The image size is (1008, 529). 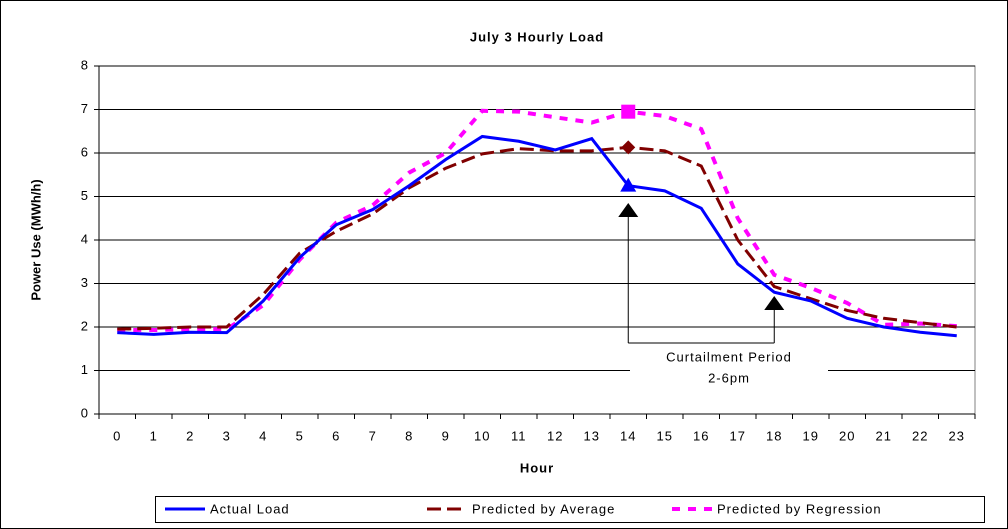 I want to click on y-axis-title: Power Use (MWh/h), so click(x=35, y=239).